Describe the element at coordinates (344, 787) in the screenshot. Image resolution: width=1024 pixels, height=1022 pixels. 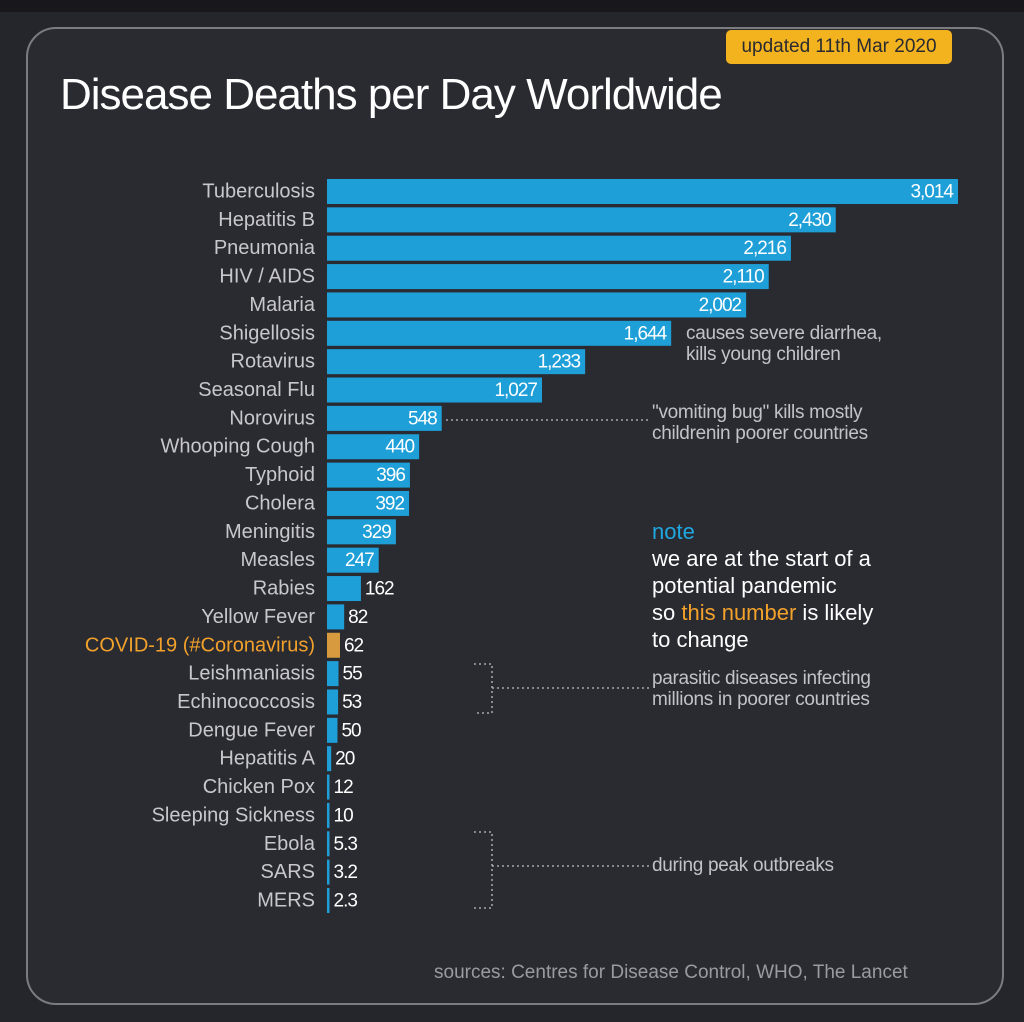
I see `value-label: 12` at that location.